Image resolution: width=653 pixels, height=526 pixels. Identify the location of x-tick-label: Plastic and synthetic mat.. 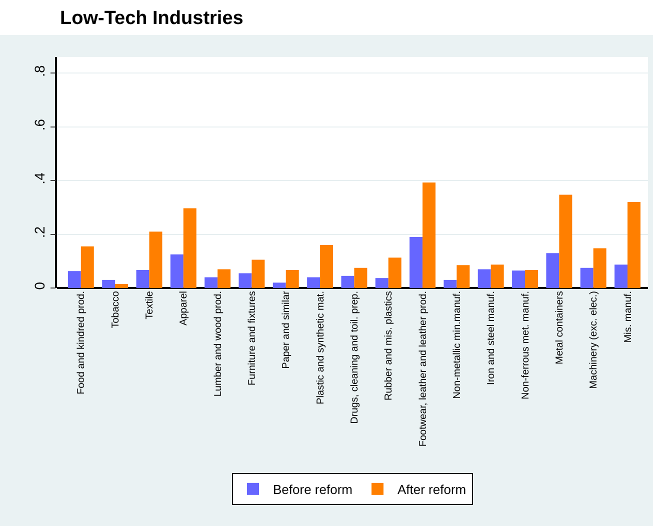
(320, 347).